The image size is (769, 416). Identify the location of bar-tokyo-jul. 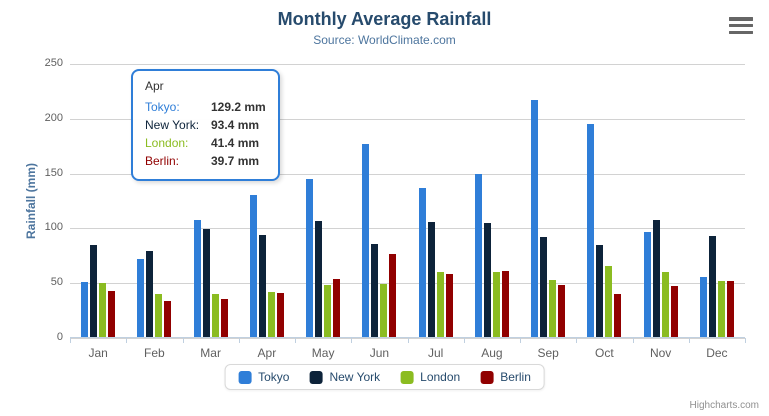
(422, 262).